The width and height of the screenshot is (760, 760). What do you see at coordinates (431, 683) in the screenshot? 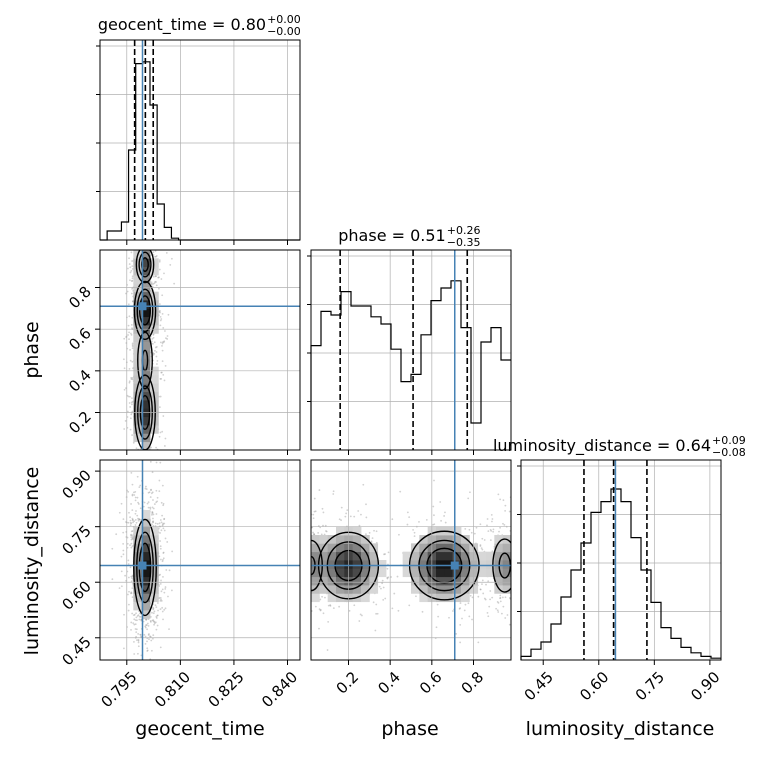
I see `x-tick-label-phase-0-6: 0.6` at bounding box center [431, 683].